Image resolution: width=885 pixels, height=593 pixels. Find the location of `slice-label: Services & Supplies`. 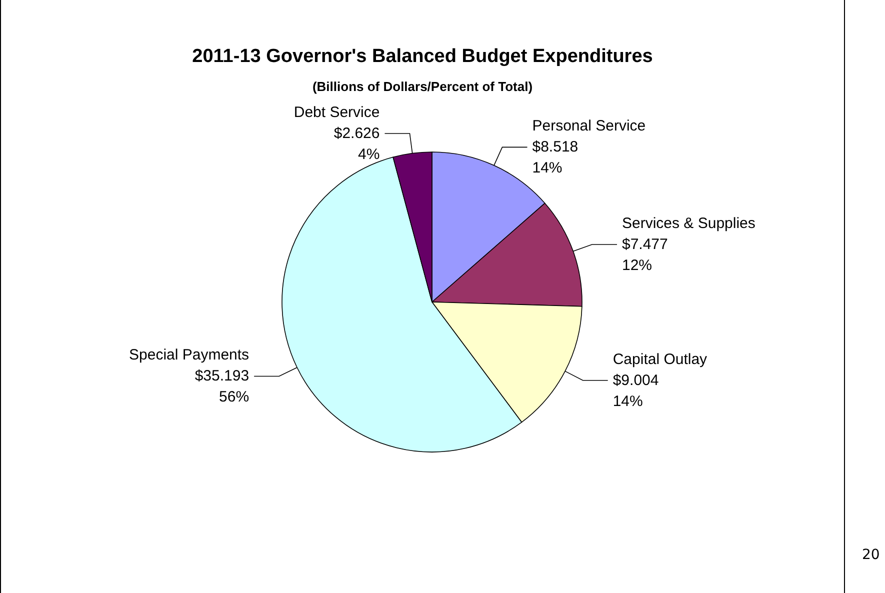

slice-label: Services & Supplies is located at coordinates (689, 223).